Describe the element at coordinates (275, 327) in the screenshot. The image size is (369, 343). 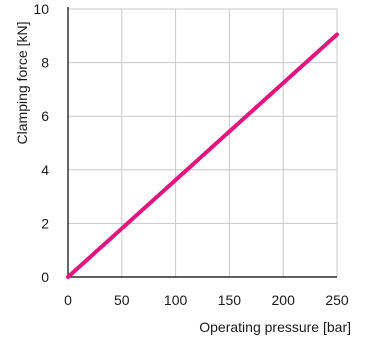
I see `x-axis-label: Operating pressure [bar]` at that location.